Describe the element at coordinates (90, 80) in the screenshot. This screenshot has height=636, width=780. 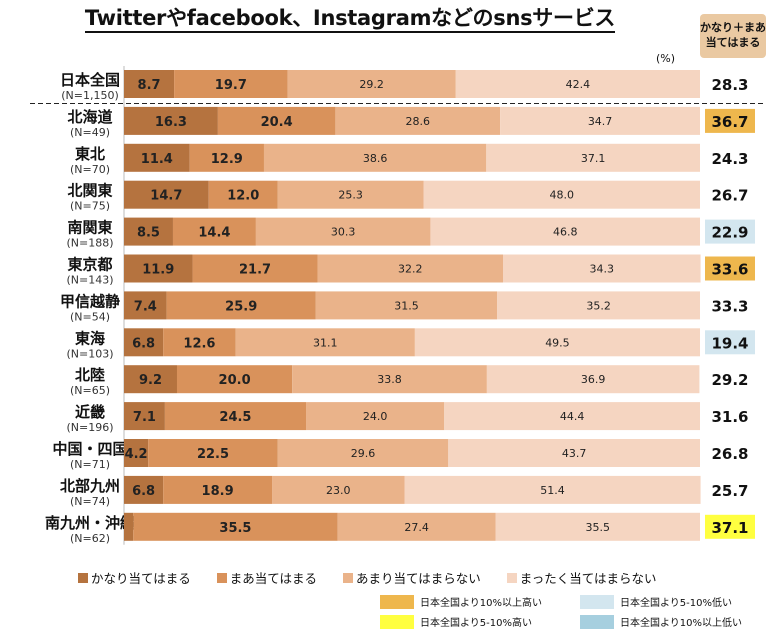
I see `category-label: 日本全国` at that location.